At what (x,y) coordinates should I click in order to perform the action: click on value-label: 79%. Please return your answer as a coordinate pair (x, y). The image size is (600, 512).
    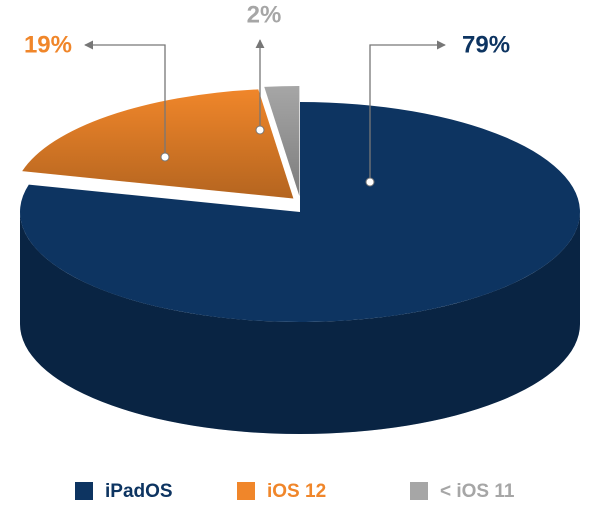
    Looking at the image, I should click on (486, 44).